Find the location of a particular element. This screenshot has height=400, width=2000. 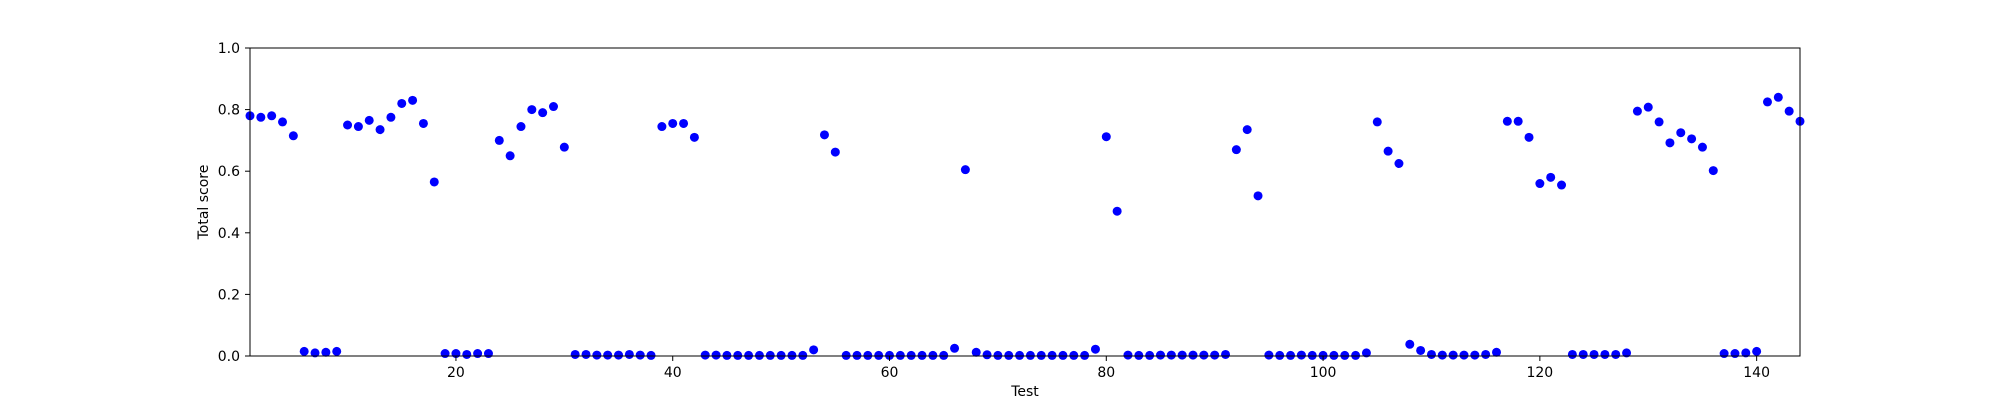

y-tick-label: 0.4 is located at coordinates (229, 234).